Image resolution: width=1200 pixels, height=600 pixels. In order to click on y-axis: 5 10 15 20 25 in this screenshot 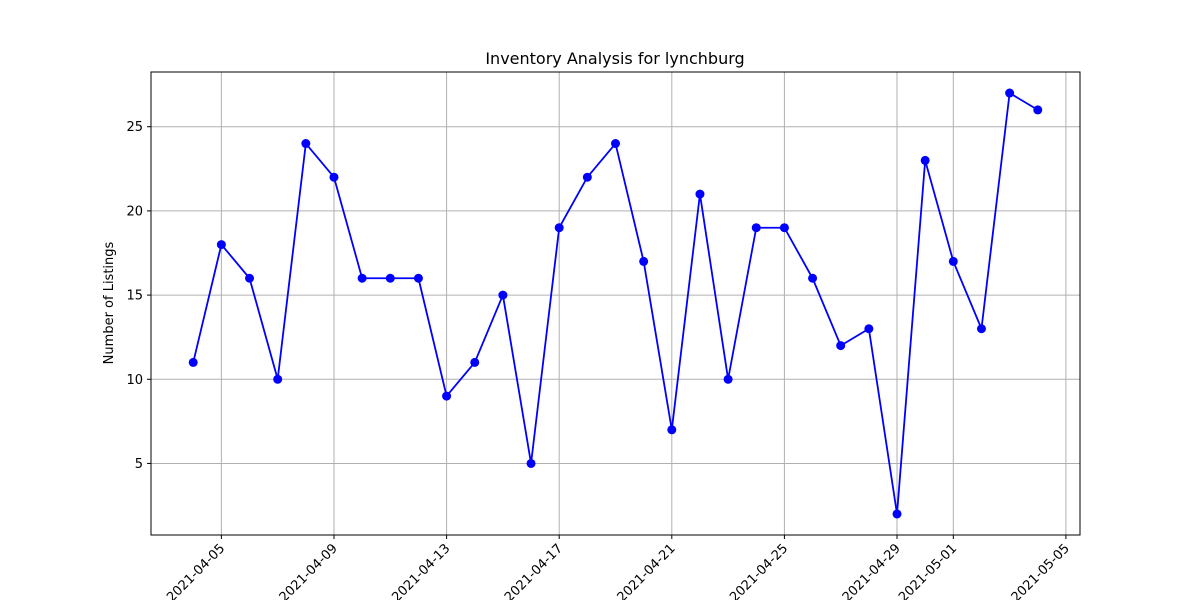, I will do `click(138, 296)`.